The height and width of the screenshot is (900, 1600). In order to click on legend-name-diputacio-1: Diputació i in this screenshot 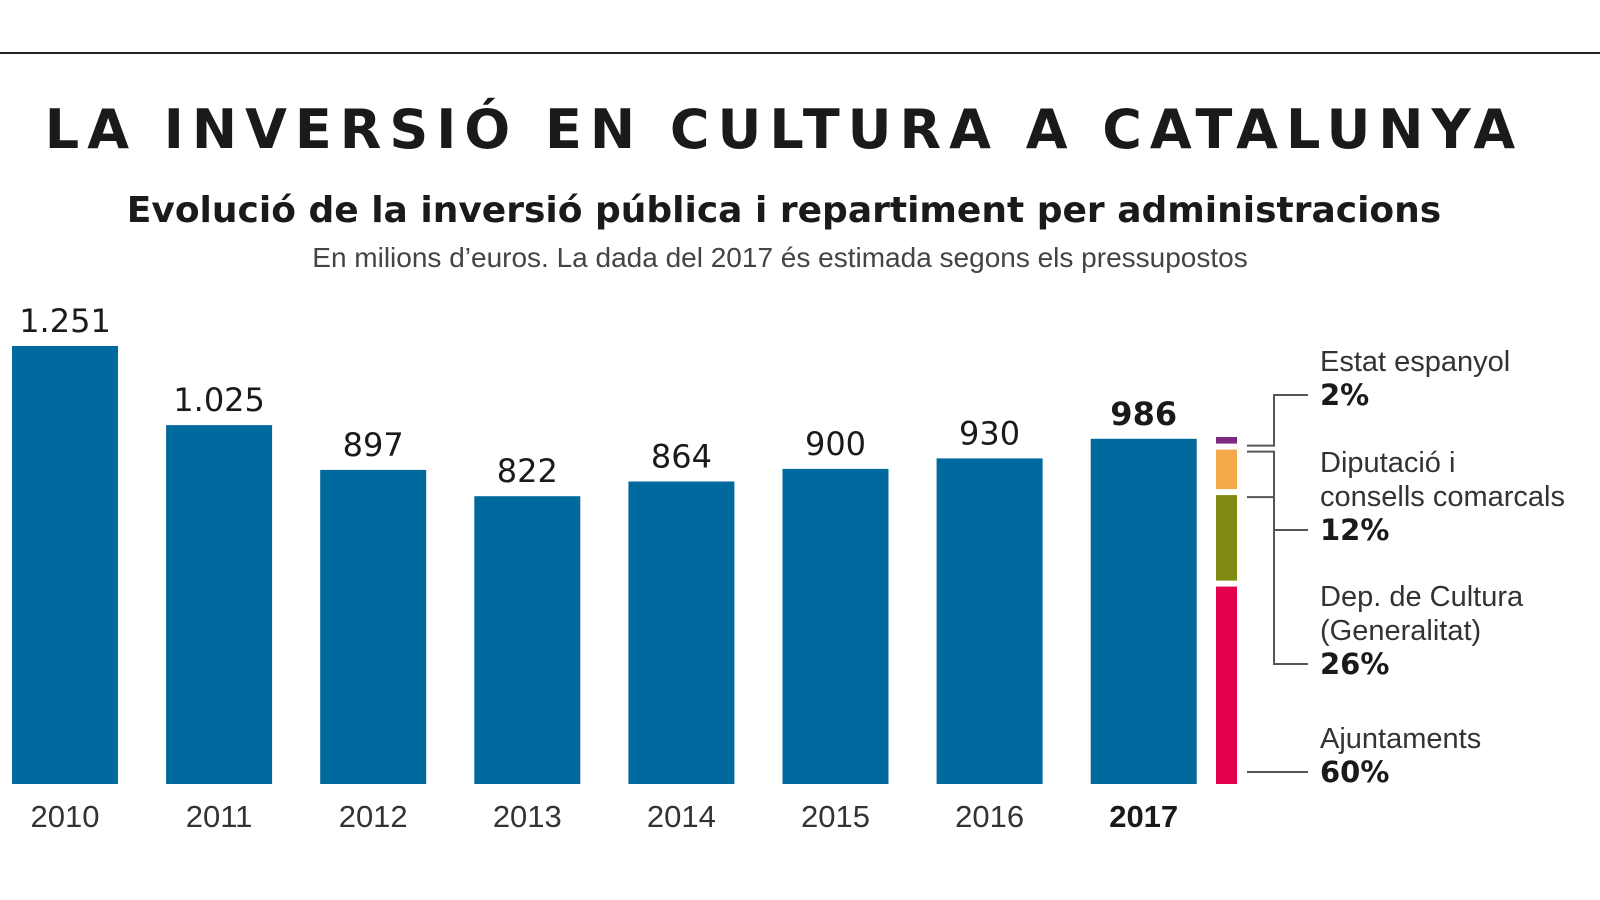, I will do `click(1387, 463)`.